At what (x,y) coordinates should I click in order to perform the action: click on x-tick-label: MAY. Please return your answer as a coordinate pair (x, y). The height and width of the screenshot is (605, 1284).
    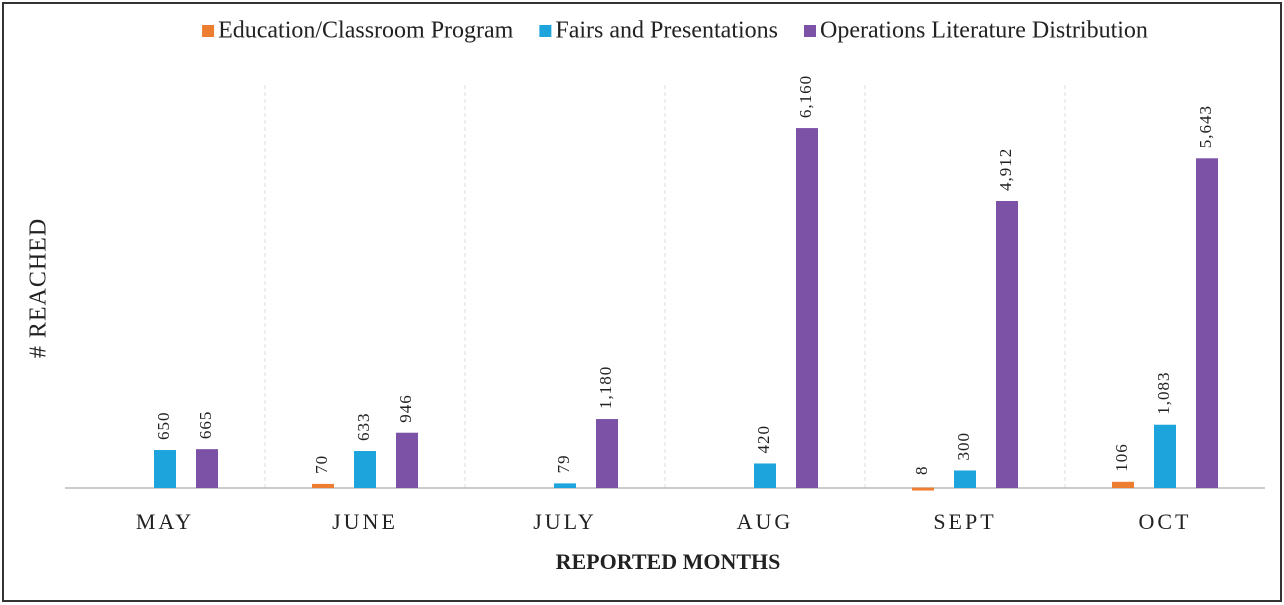
    Looking at the image, I should click on (165, 521).